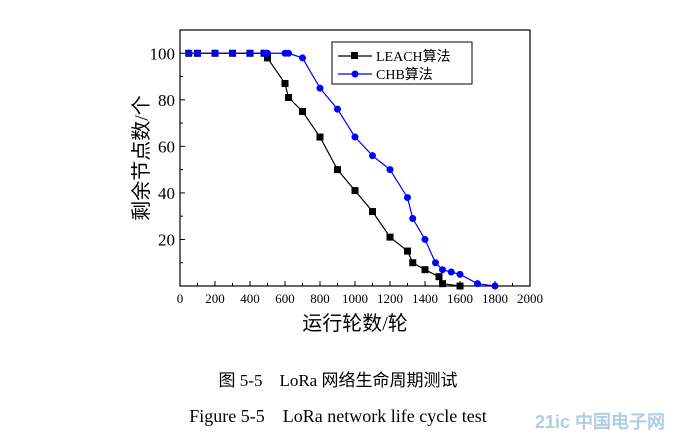 This screenshot has width=676, height=444. Describe the element at coordinates (166, 239) in the screenshot. I see `y-tick-label: 20` at that location.